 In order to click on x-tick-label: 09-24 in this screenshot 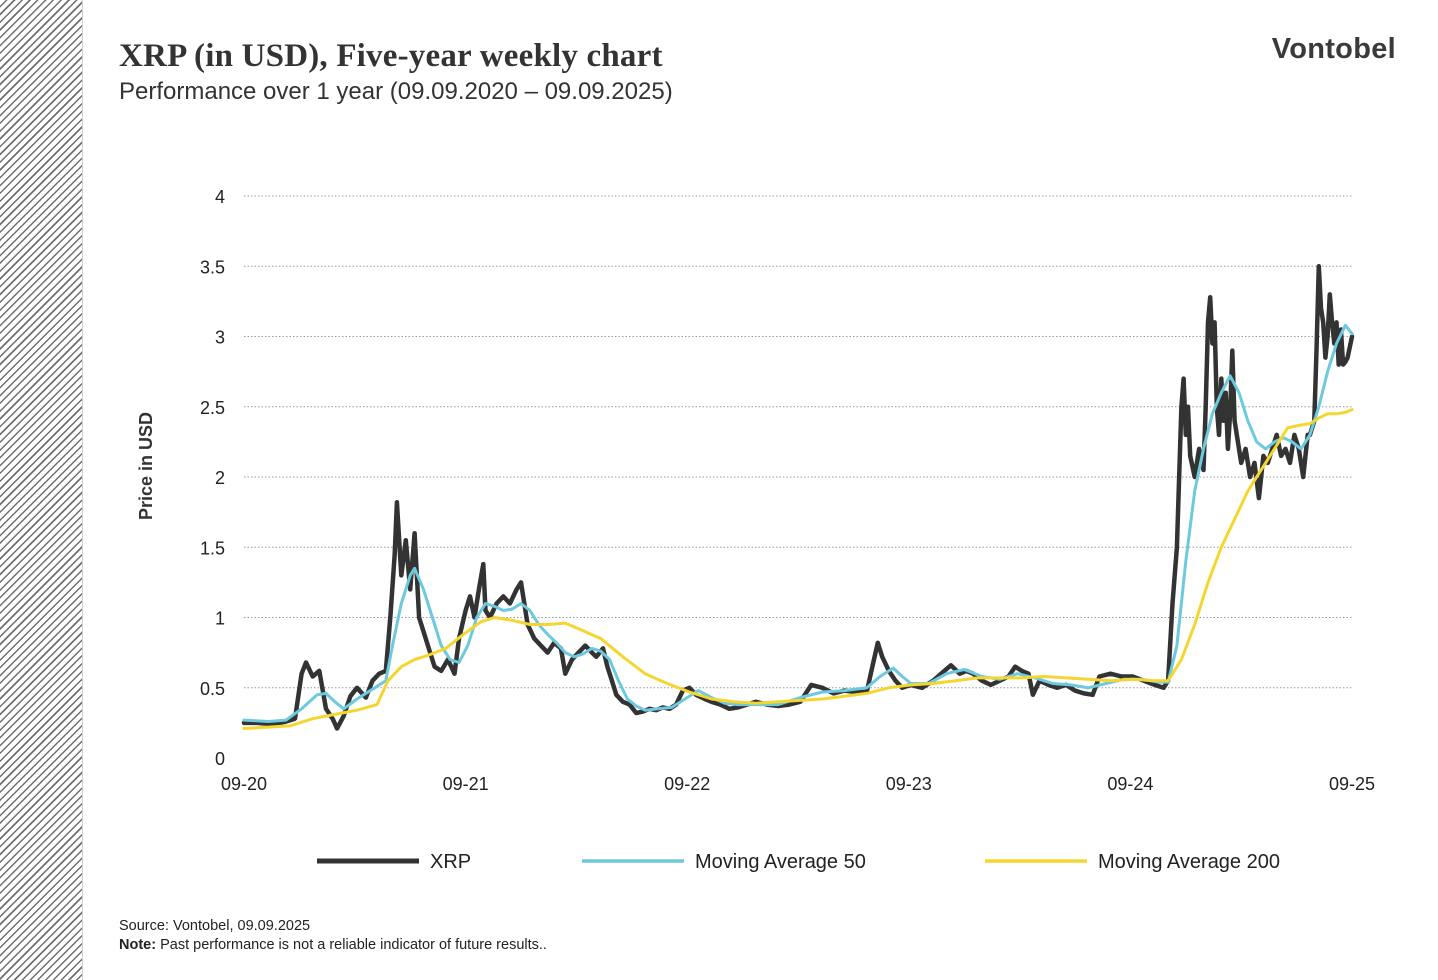, I will do `click(1130, 784)`.